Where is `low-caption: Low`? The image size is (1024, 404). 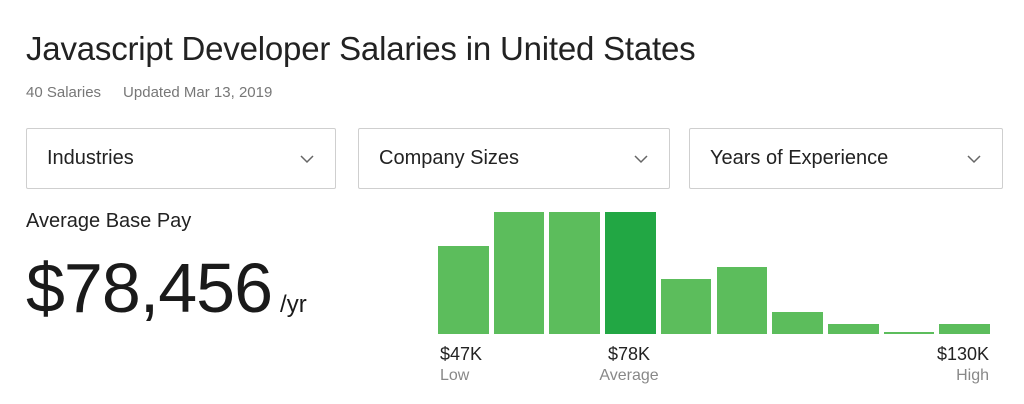 low-caption: Low is located at coordinates (455, 375).